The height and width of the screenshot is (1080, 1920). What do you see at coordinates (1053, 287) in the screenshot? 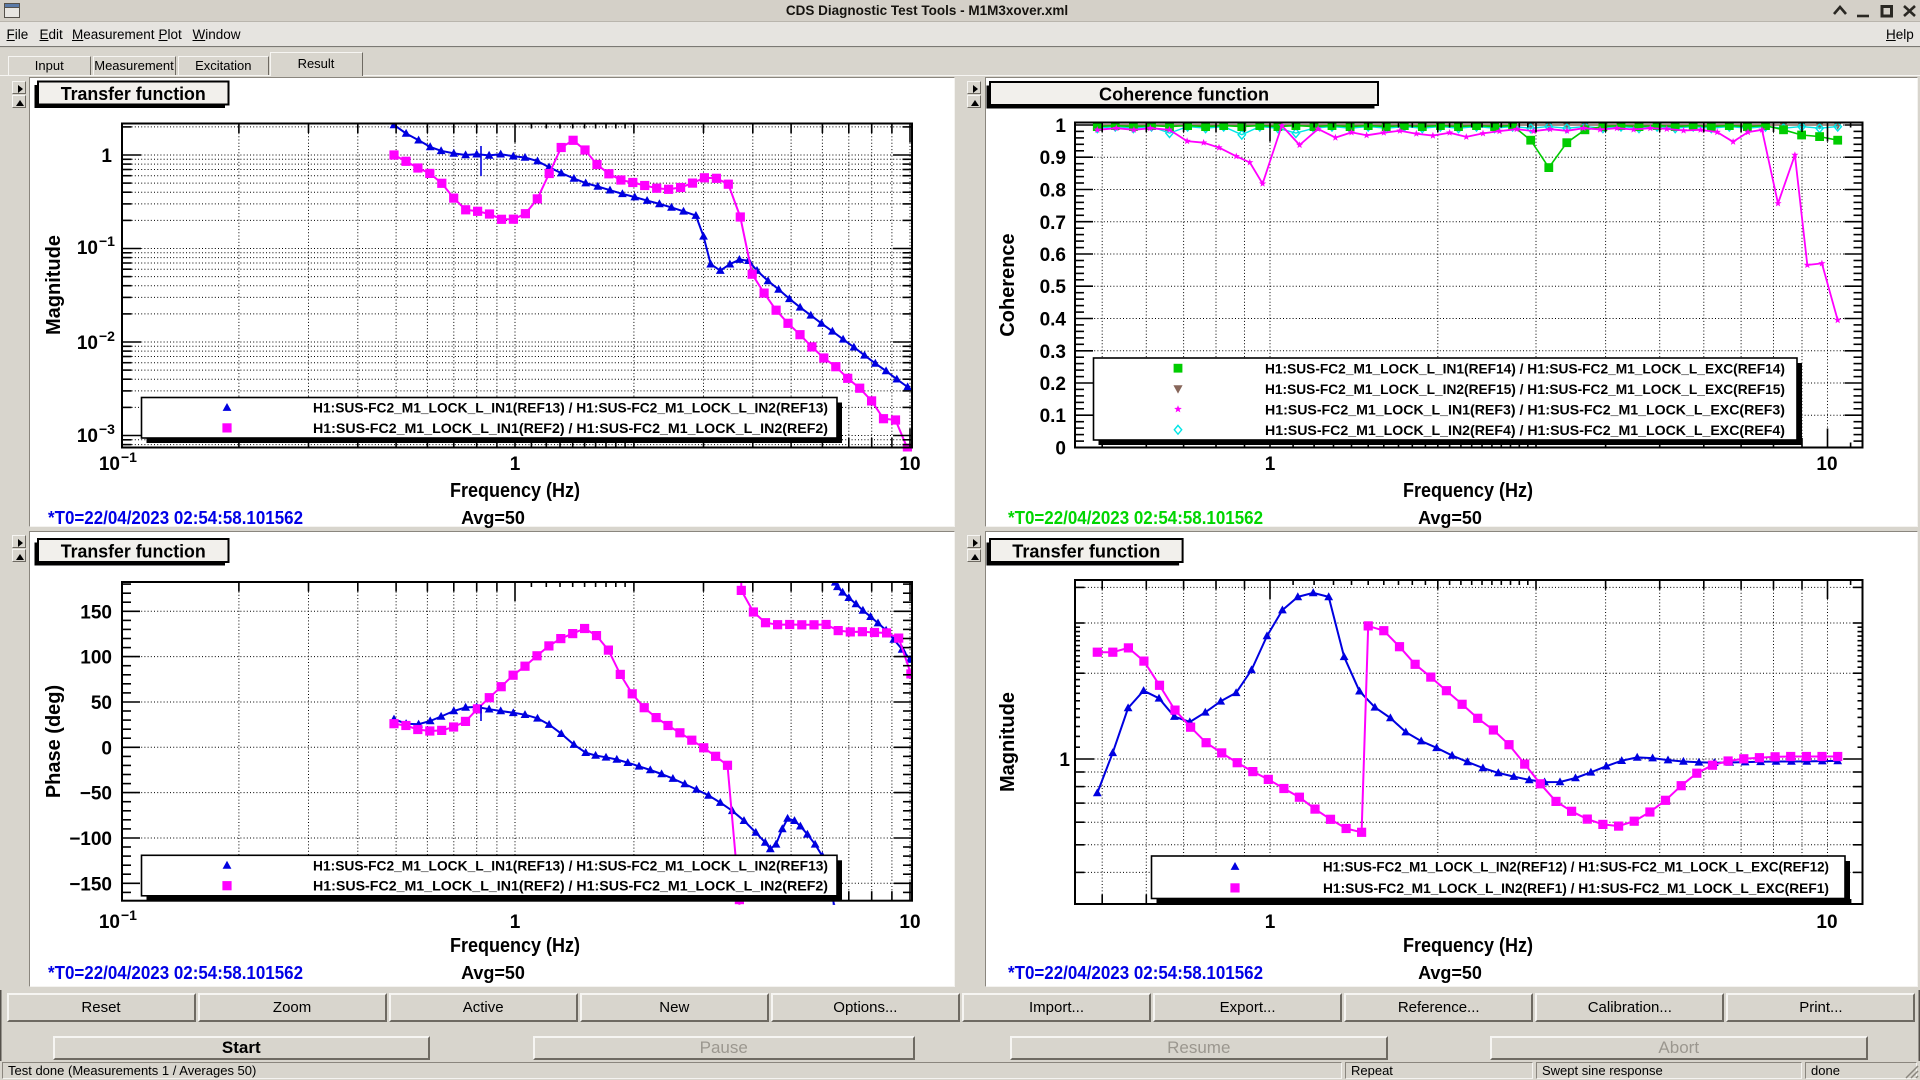
I see `svg-text: 0.5` at bounding box center [1053, 287].